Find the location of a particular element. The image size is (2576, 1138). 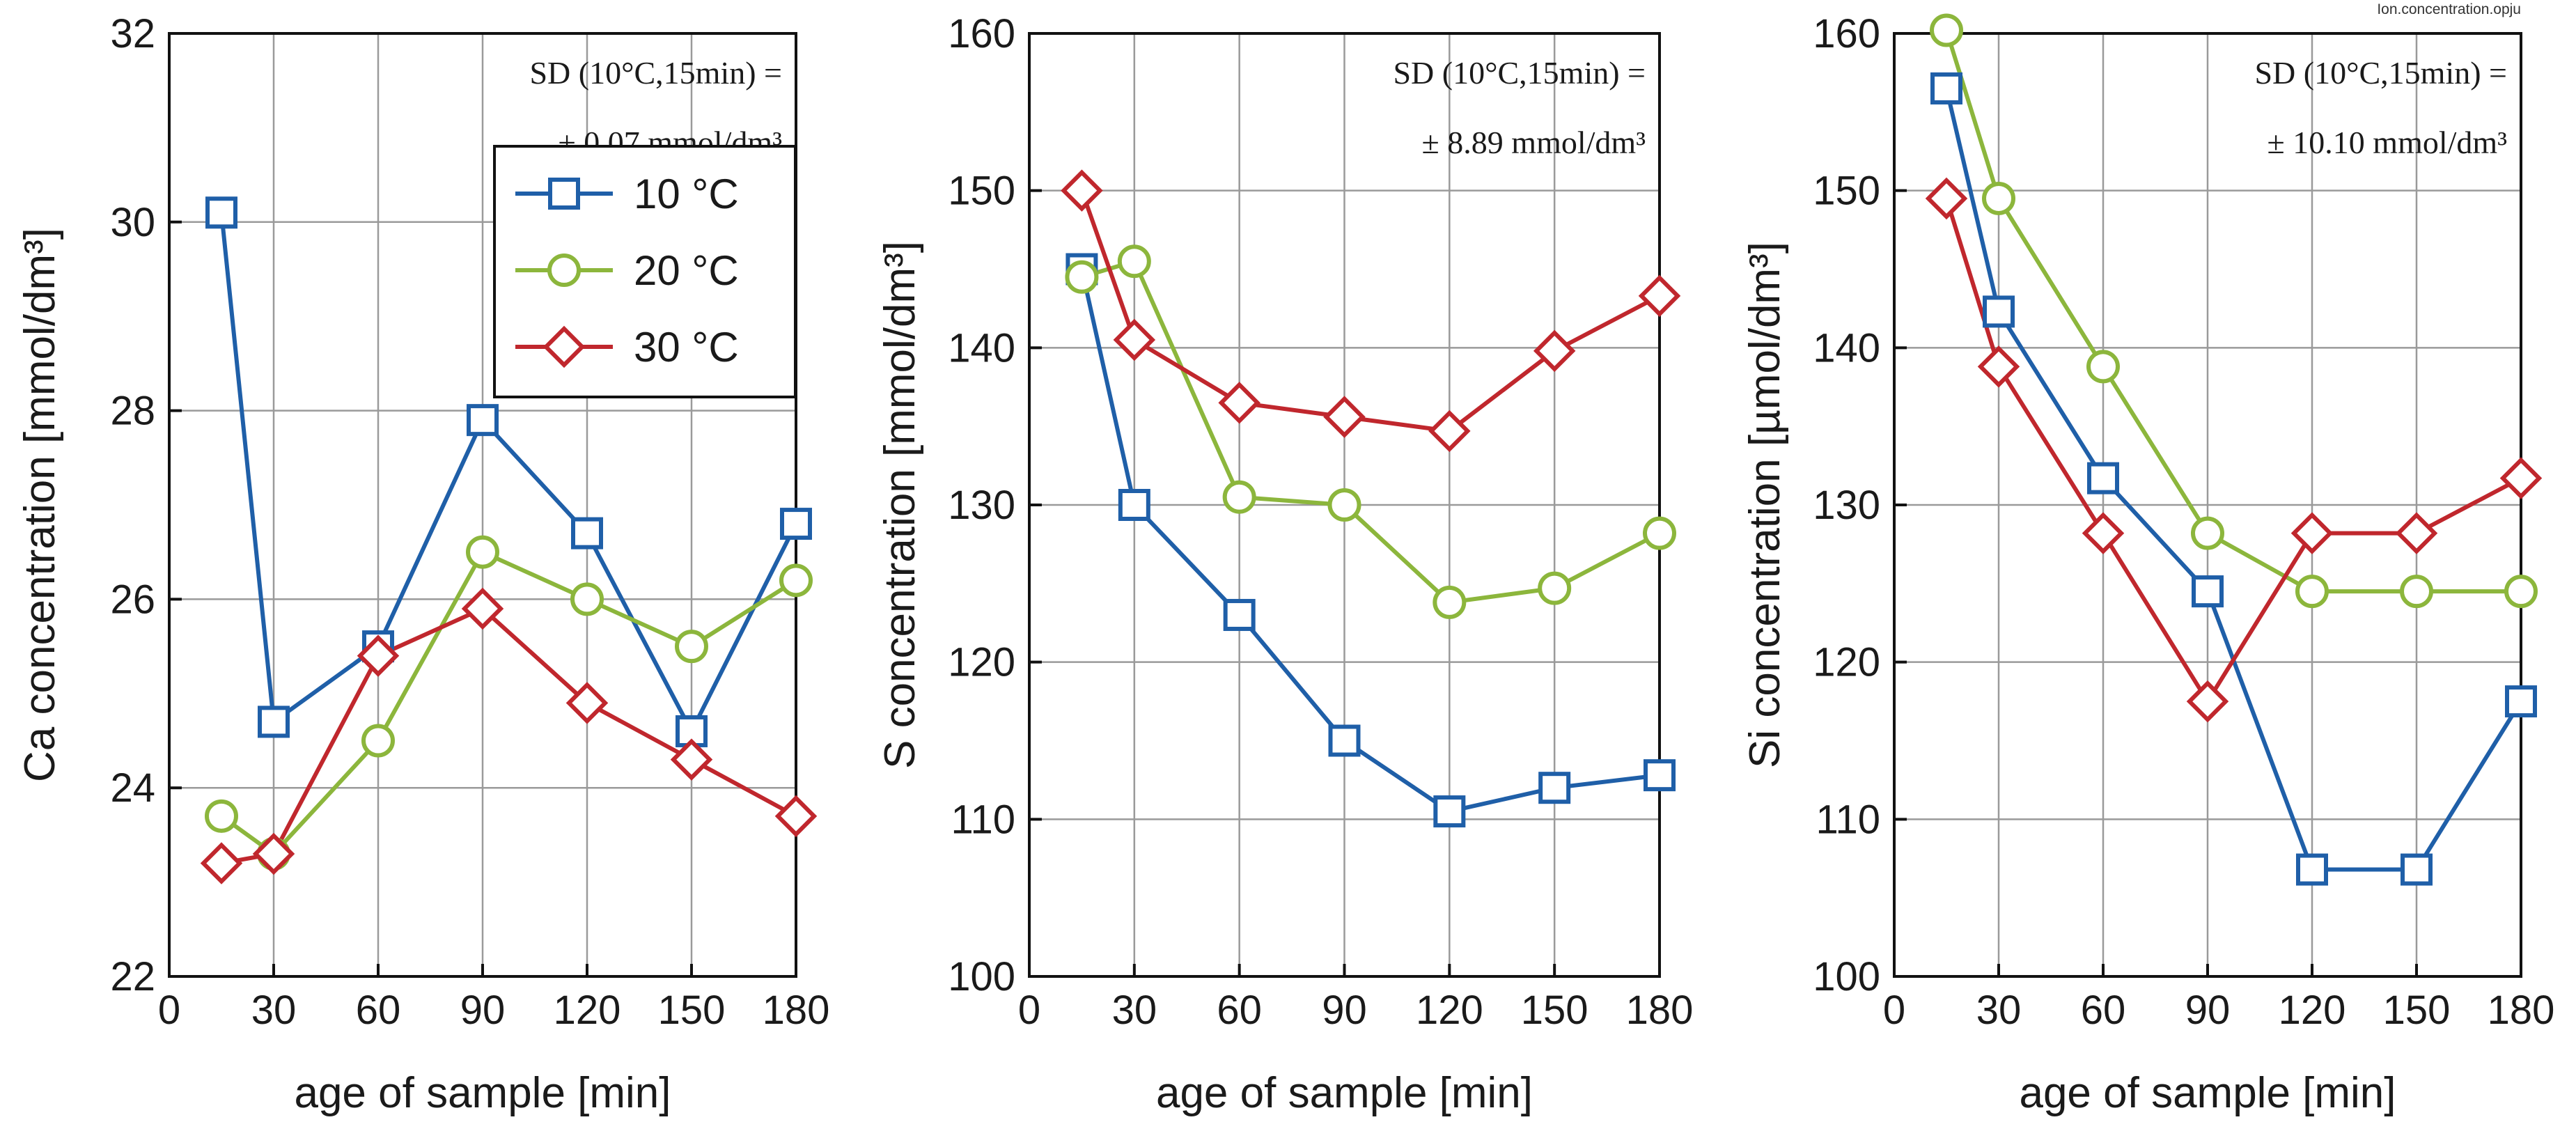

y-tick-label: 28 is located at coordinates (132, 411).